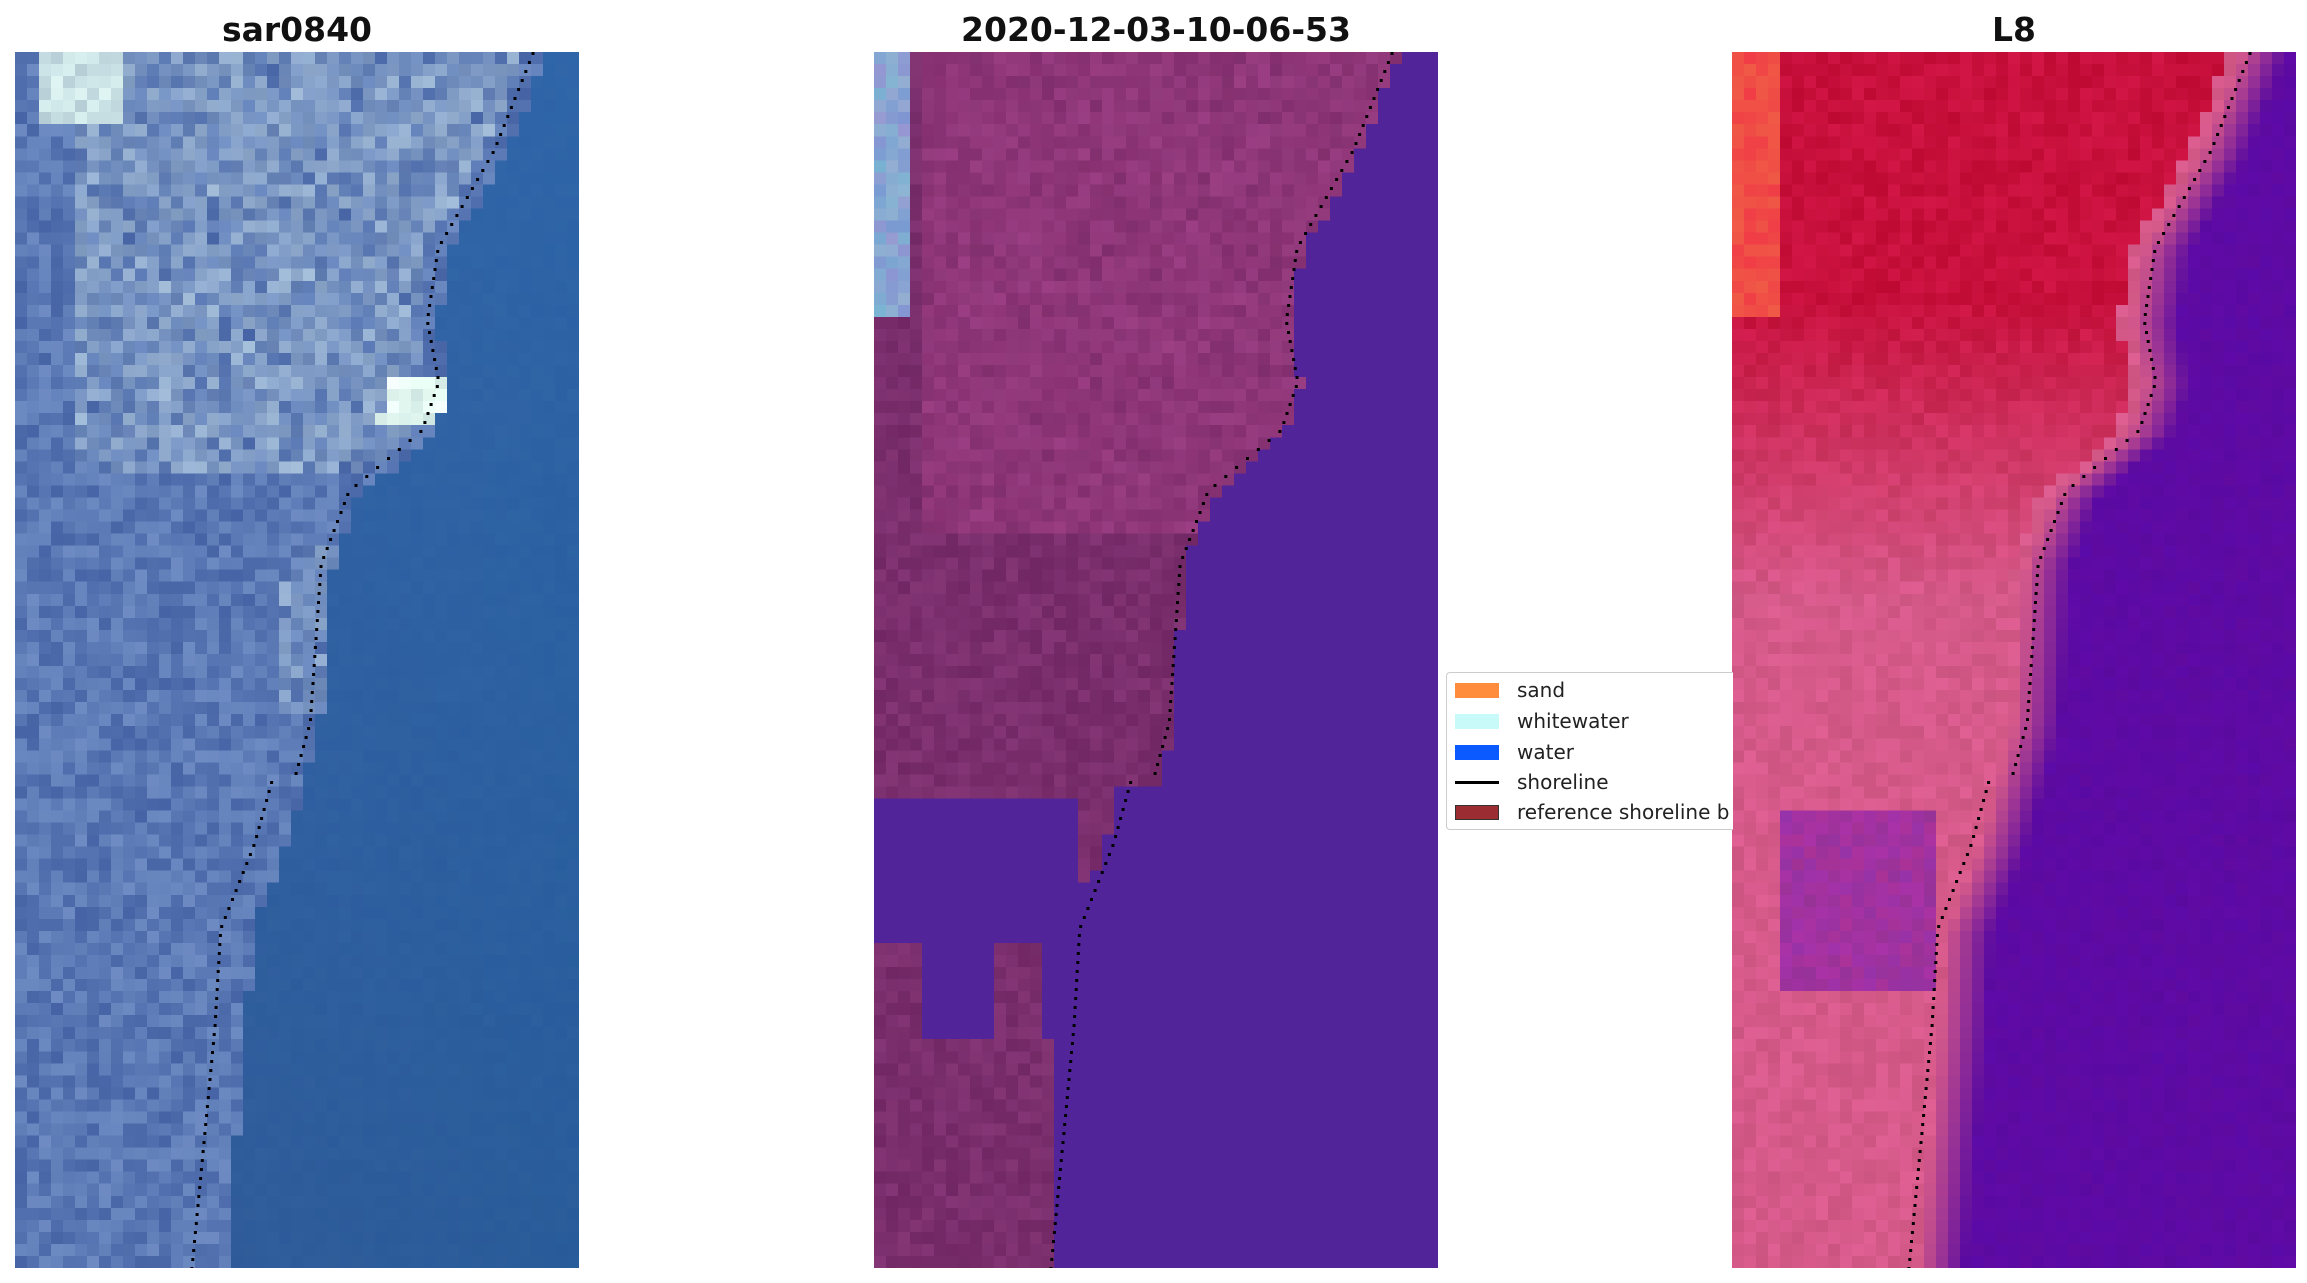  Describe the element at coordinates (1510, 690) in the screenshot. I see `legend-item-sand: sand` at that location.